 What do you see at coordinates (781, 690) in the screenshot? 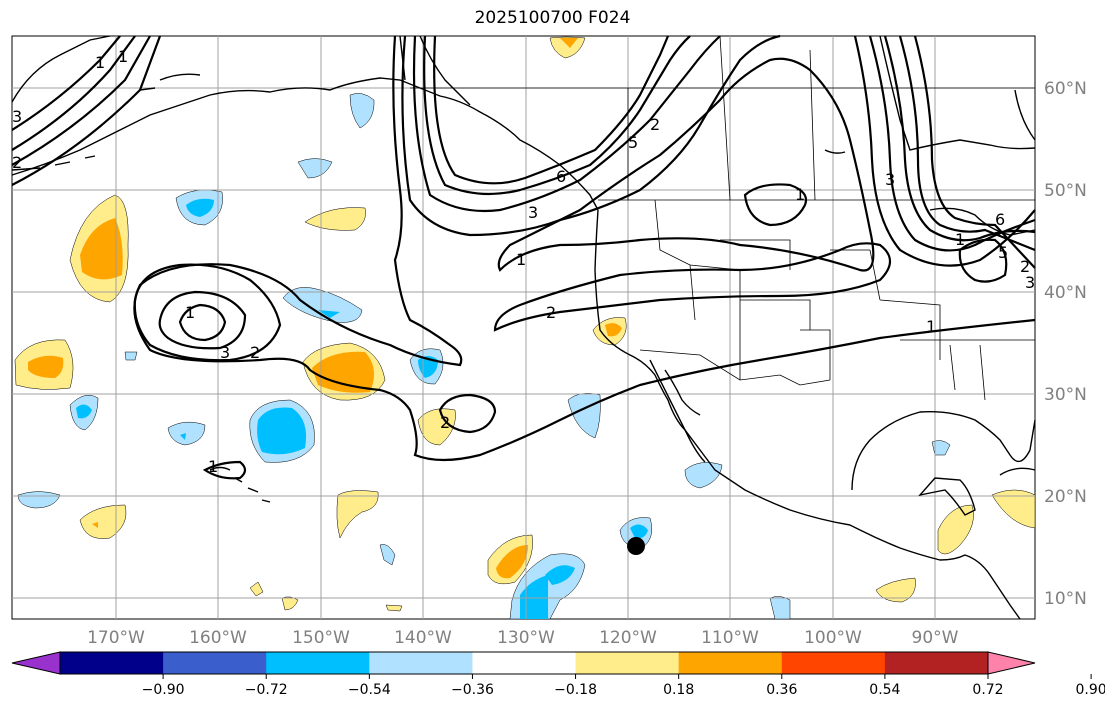
I see `colorbar-tick-label: 0.36` at bounding box center [781, 690].